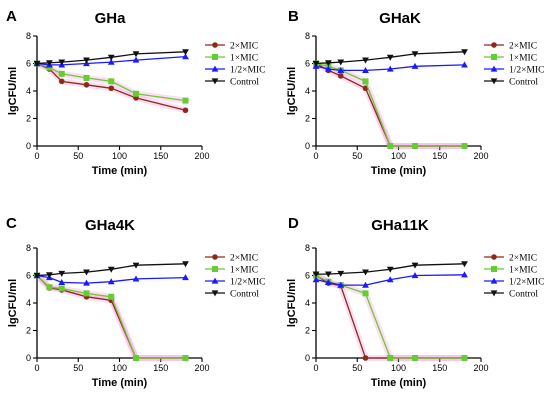 The width and height of the screenshot is (550, 401). What do you see at coordinates (511, 83) in the screenshot?
I see `legend-item: Control` at bounding box center [511, 83].